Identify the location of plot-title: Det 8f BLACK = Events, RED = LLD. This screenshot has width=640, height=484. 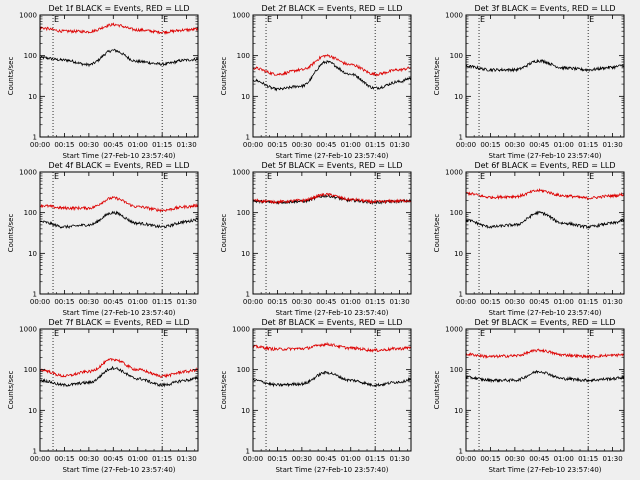
(331, 322).